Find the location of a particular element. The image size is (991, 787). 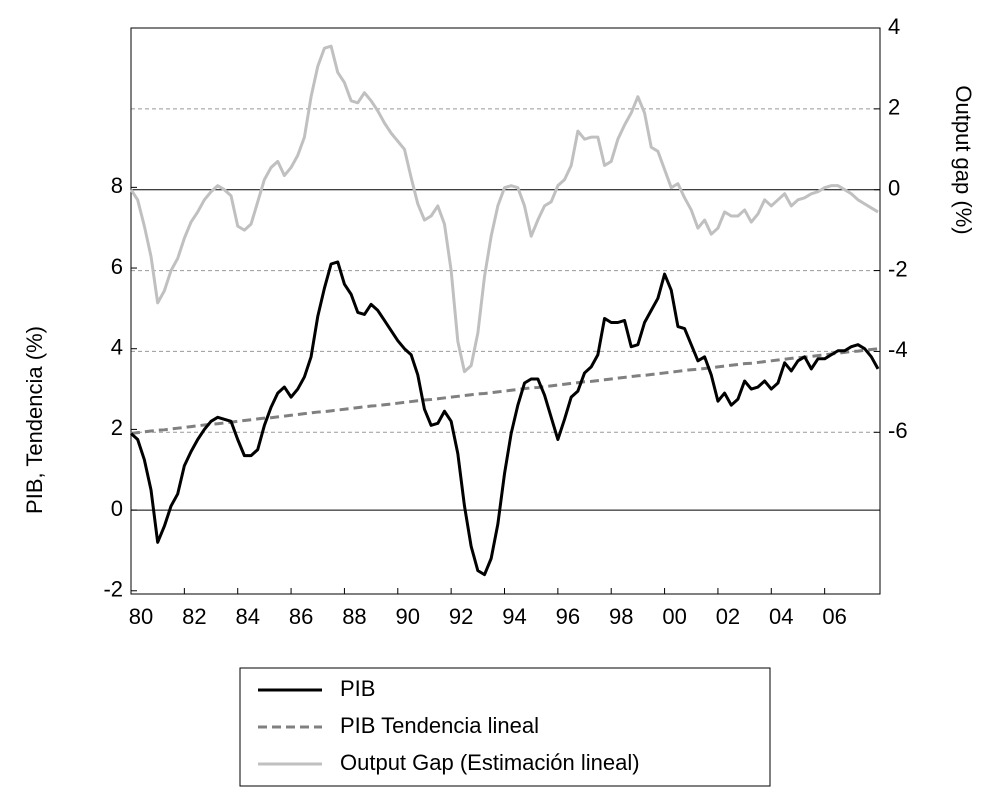

x-tick-label: 80 is located at coordinates (141, 616).